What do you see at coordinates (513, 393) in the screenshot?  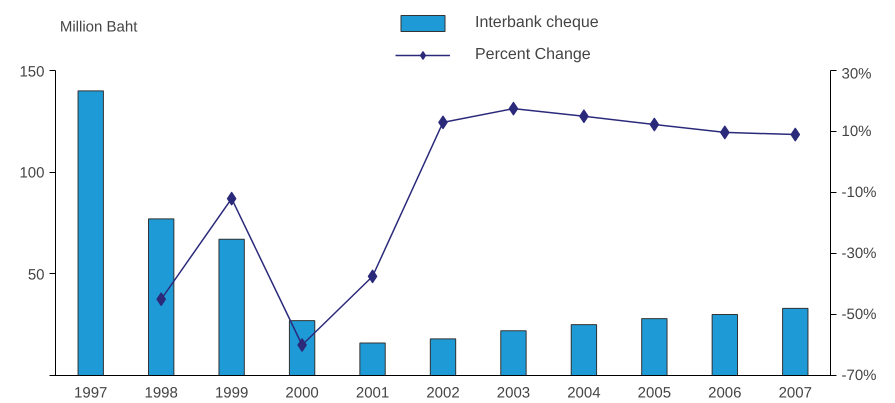 I see `x-tick-label: 2003` at bounding box center [513, 393].